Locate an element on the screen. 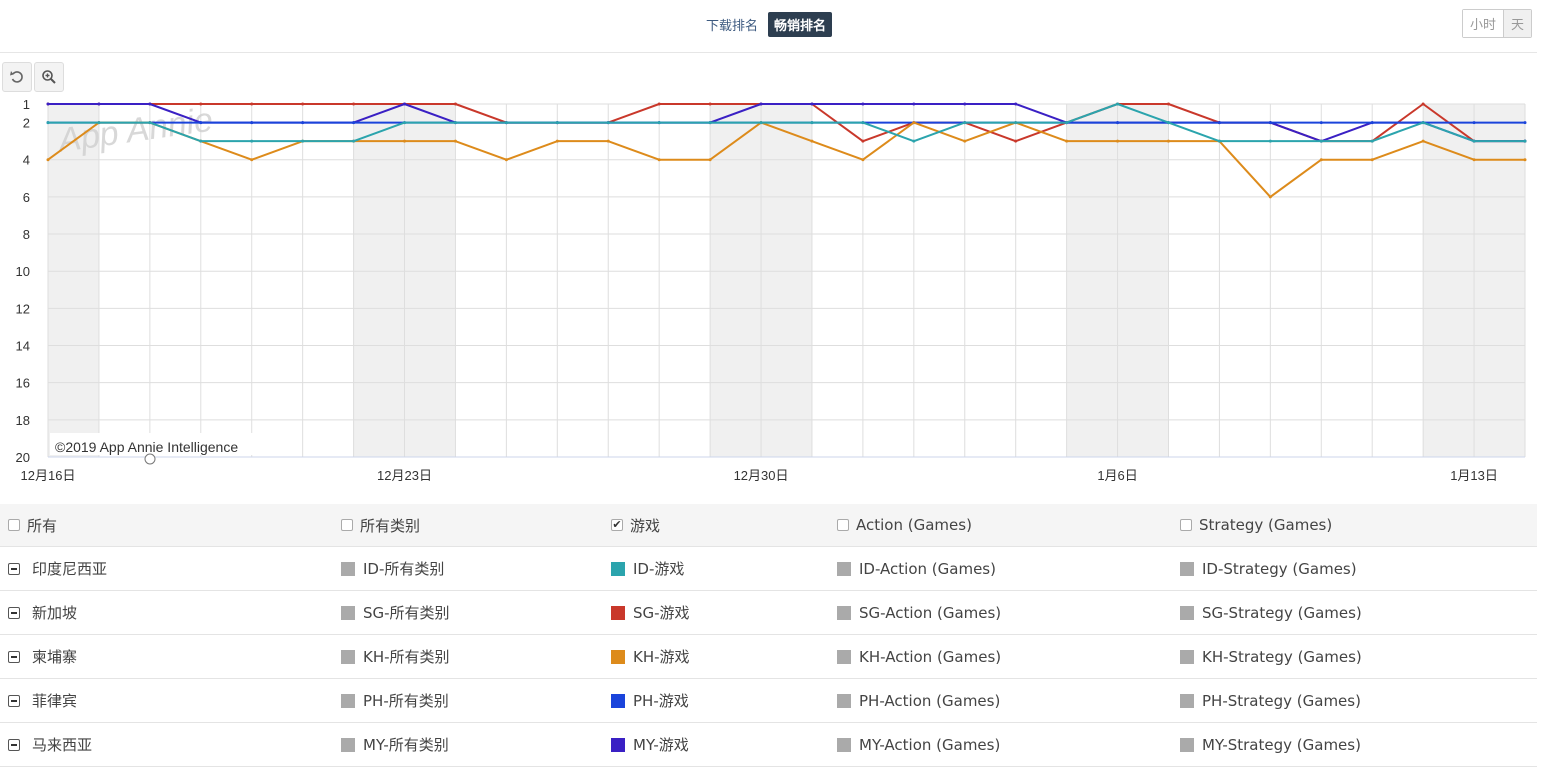 This screenshot has height=767, width=1545. series-label: ID-所有类别 is located at coordinates (404, 569).